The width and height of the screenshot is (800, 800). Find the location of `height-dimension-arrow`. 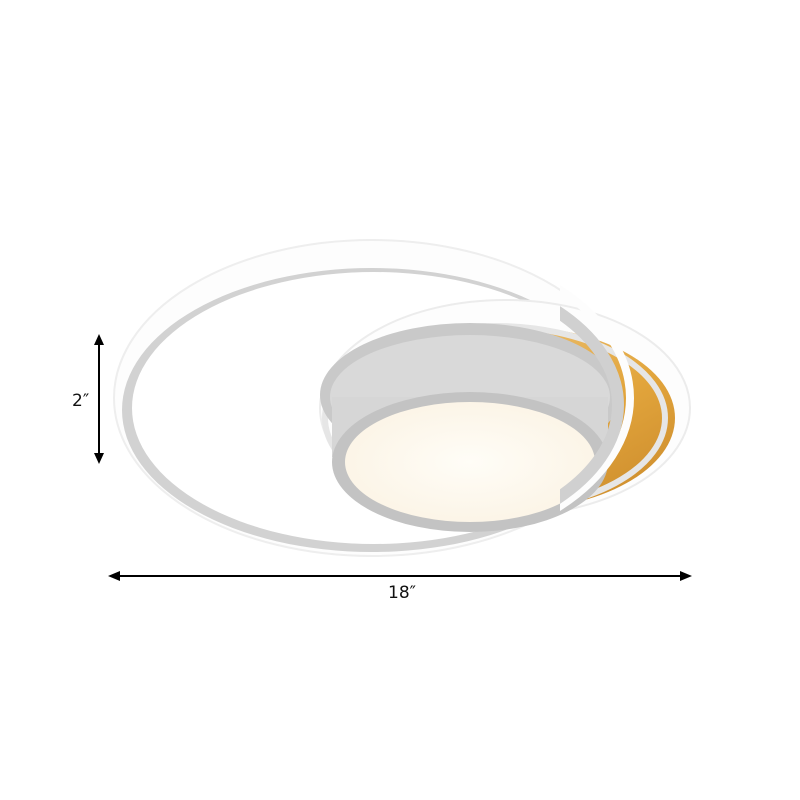

height-dimension-arrow is located at coordinates (99, 399).